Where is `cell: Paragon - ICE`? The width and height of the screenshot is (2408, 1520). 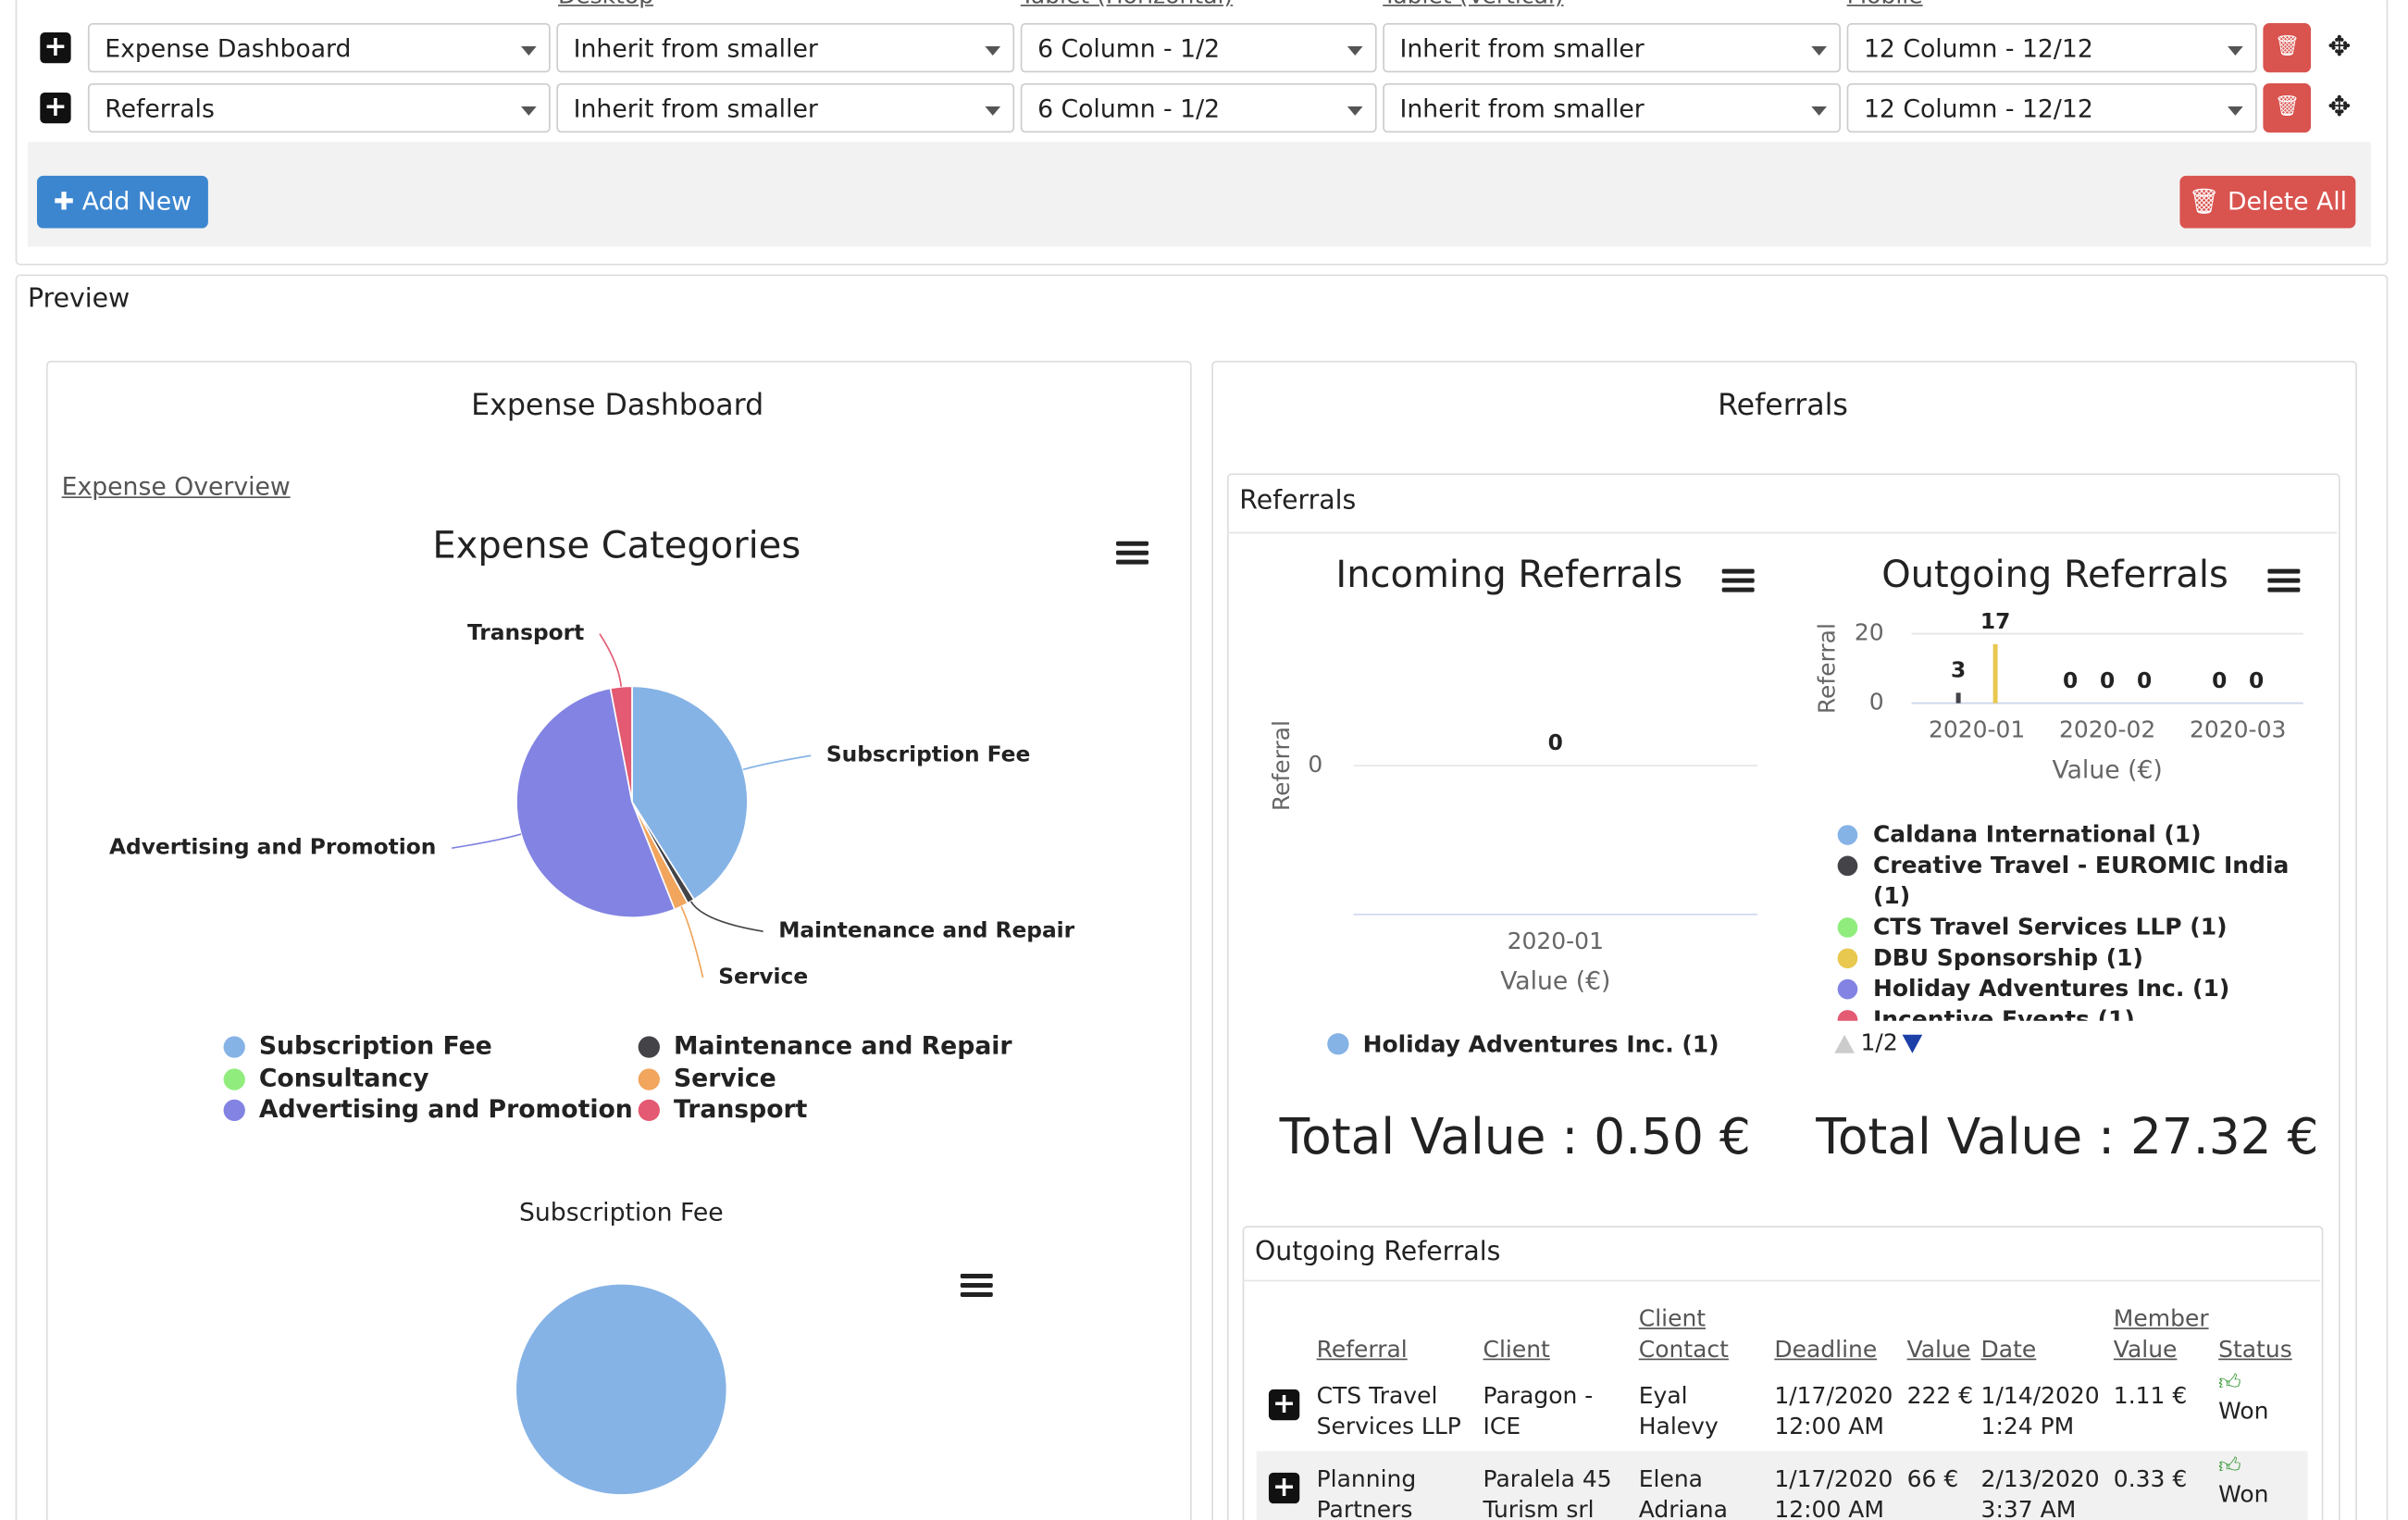
cell: Paragon - ICE is located at coordinates (1557, 1409).